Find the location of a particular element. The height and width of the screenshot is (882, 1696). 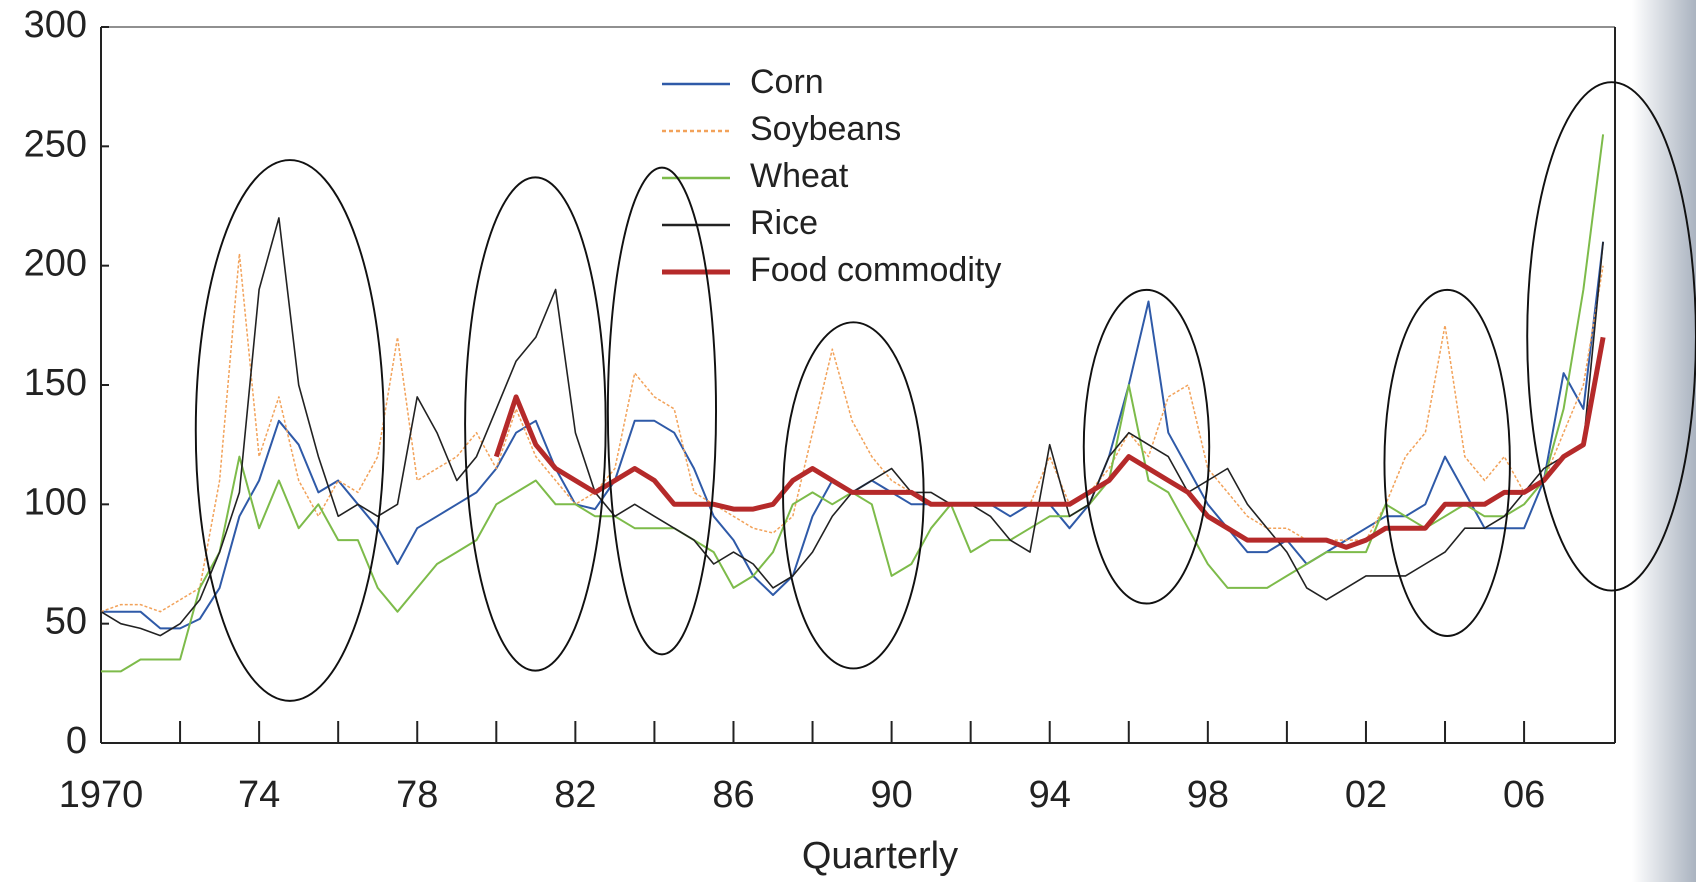

x-tick-label: 94 is located at coordinates (1050, 795).